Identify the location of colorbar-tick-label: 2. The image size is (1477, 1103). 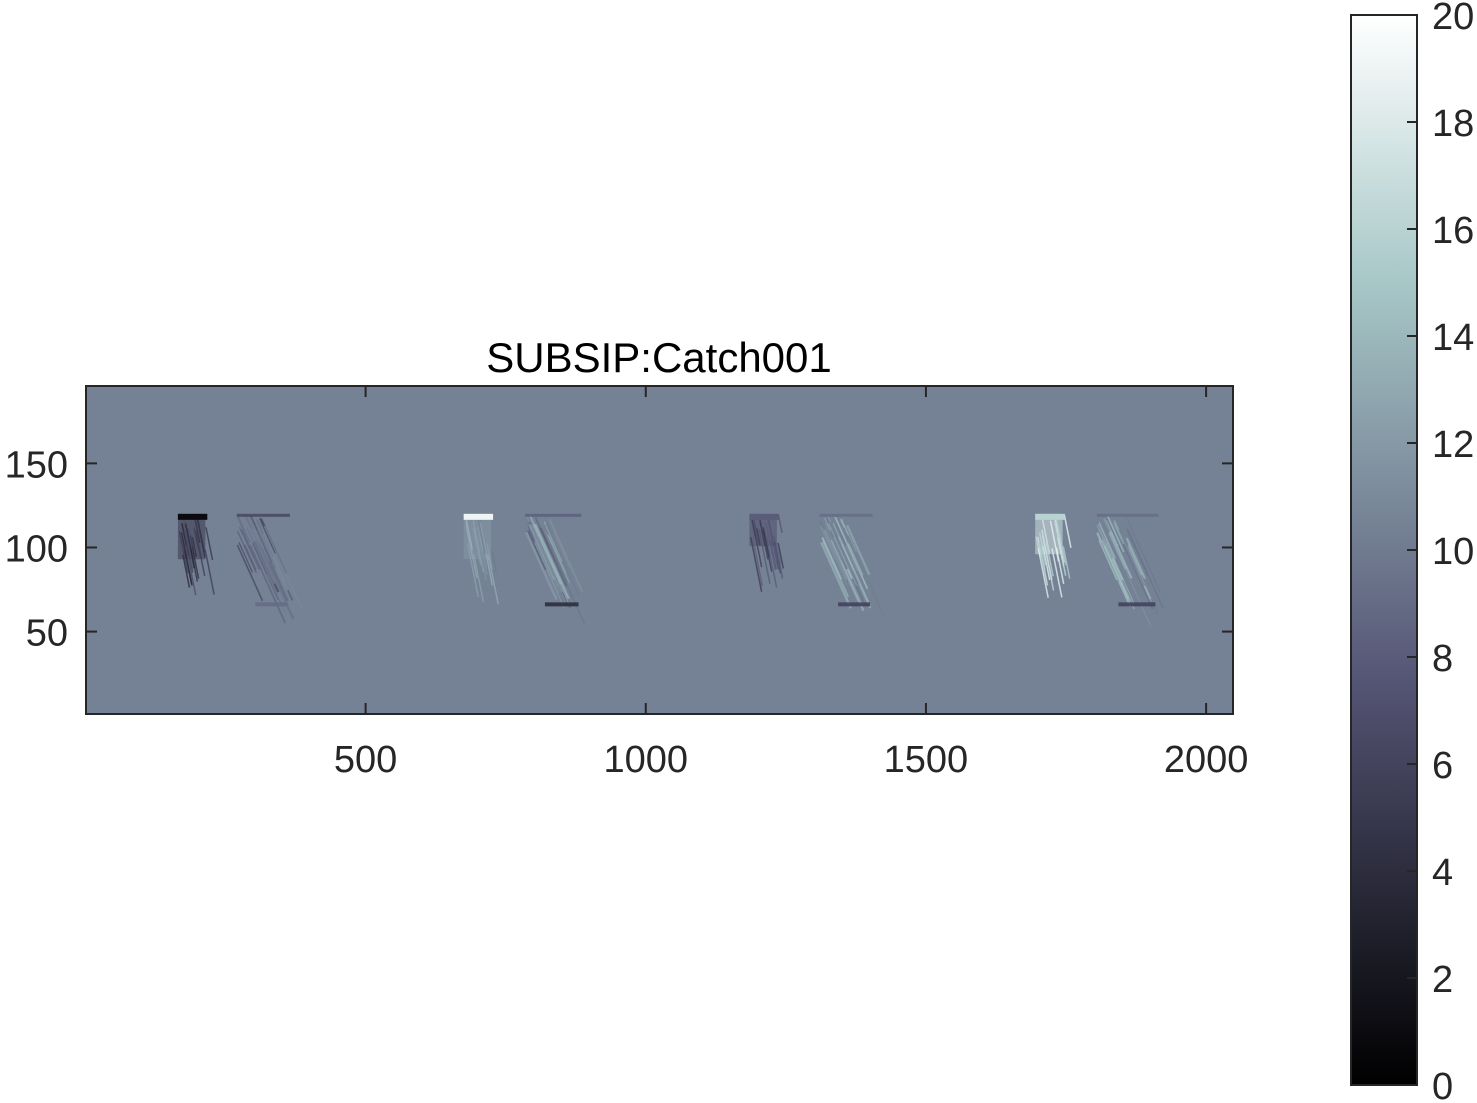
(1442, 980).